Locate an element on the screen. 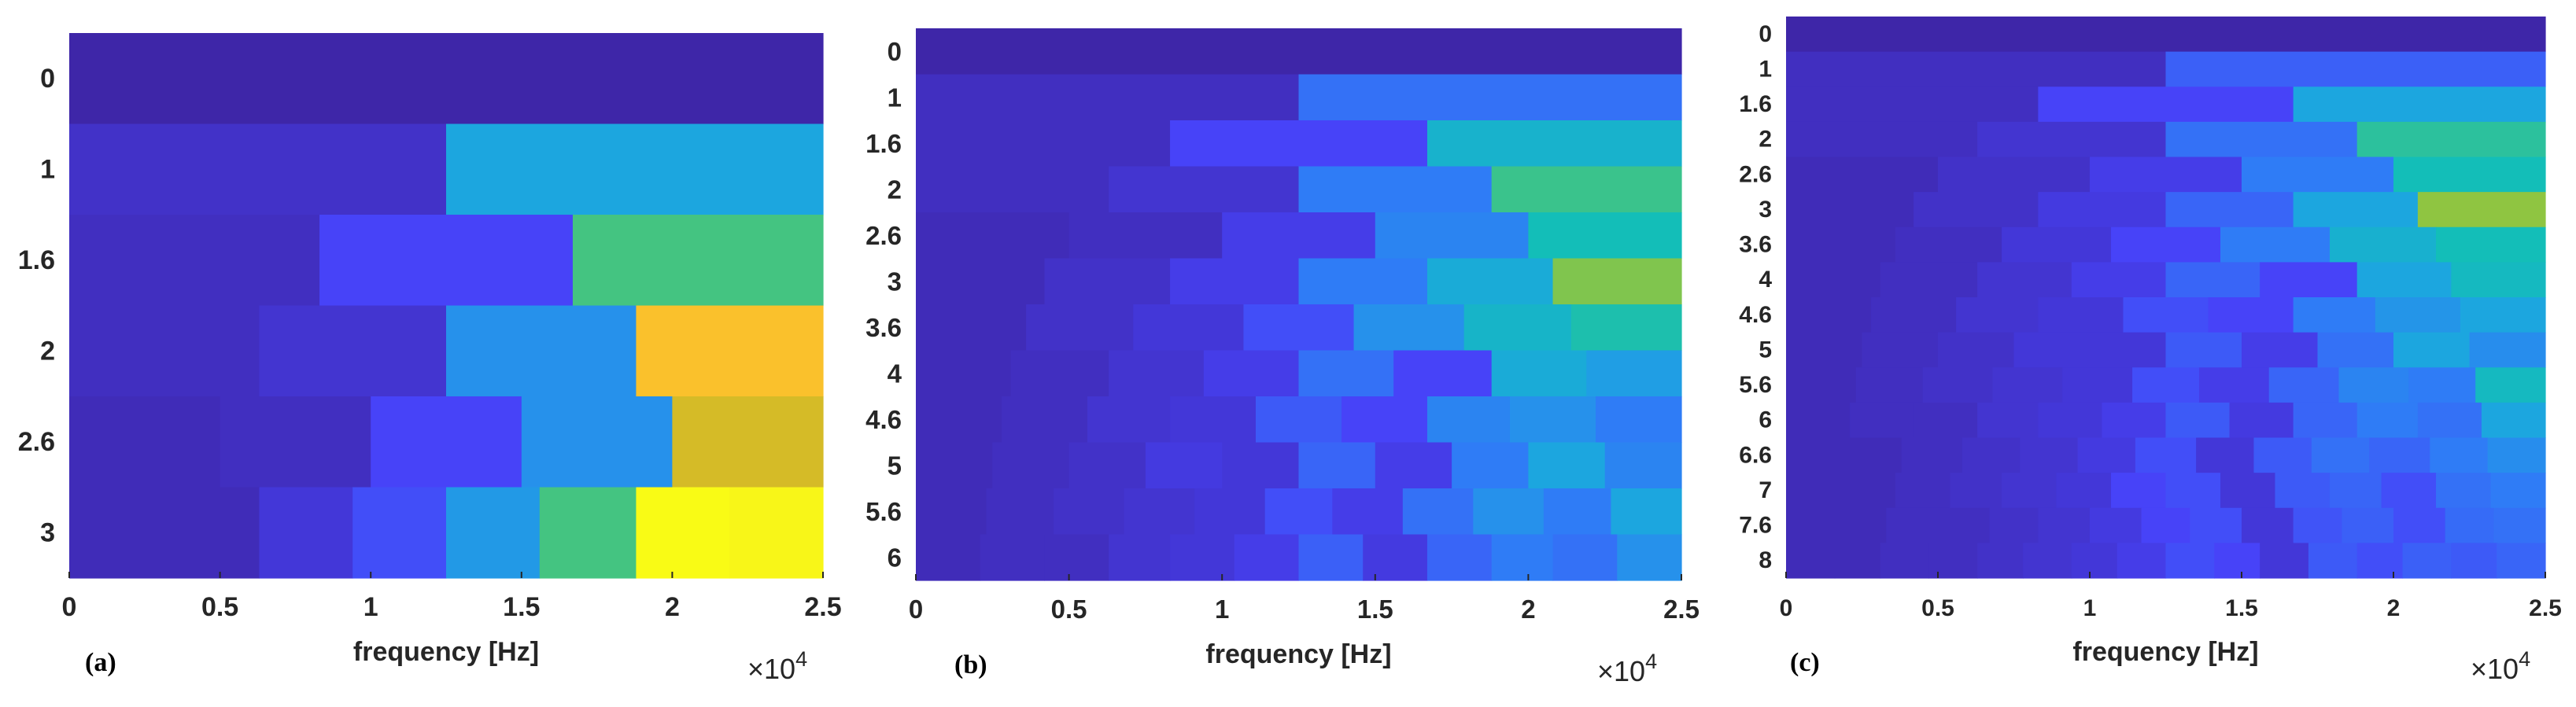 Image resolution: width=2576 pixels, height=707 pixels. panel-label: (b) is located at coordinates (971, 664).